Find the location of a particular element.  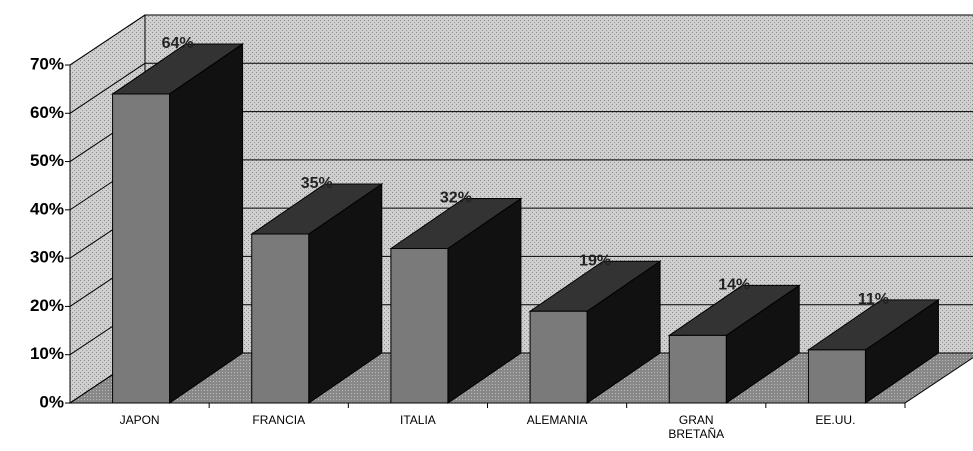

x-tick-label: JAPON is located at coordinates (139, 420).